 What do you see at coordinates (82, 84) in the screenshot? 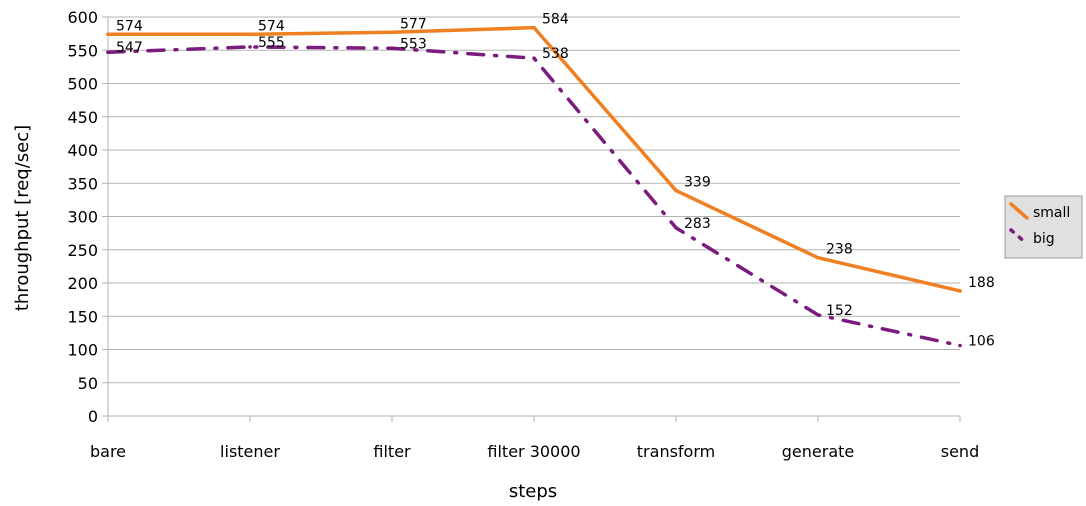
I see `y-tick-label: 500` at bounding box center [82, 84].